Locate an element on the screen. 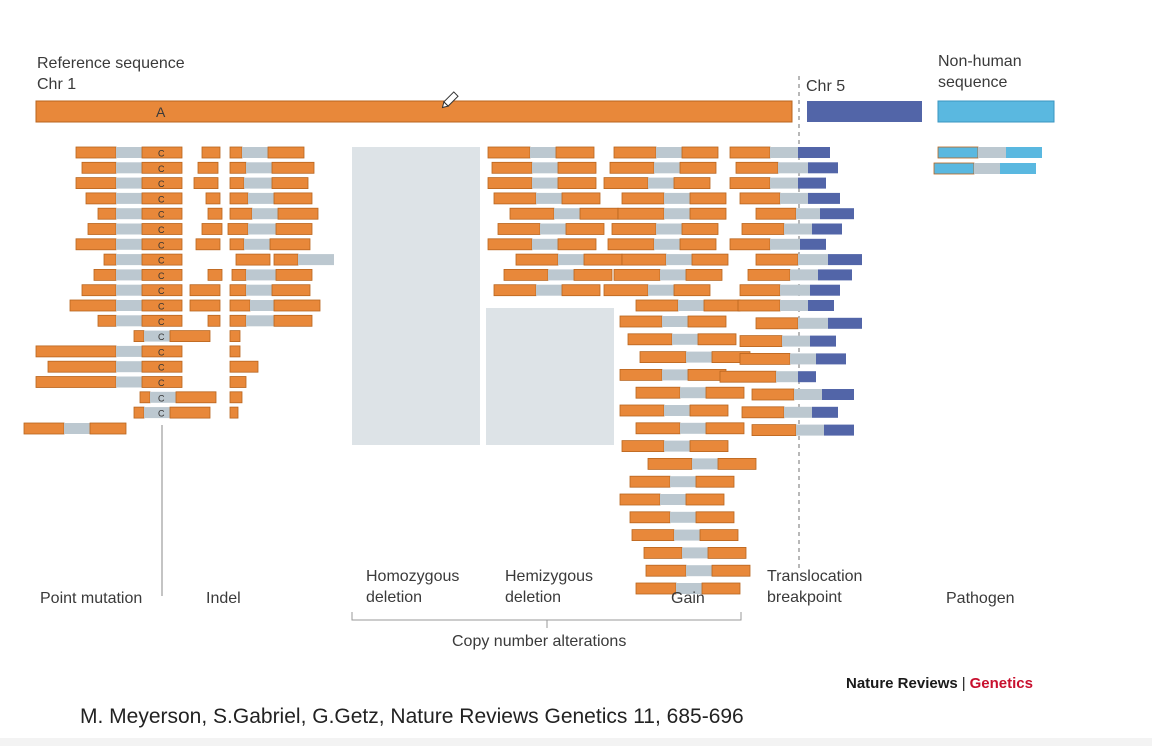 This screenshot has height=746, width=1152. homozygous-deletion-box is located at coordinates (416, 296).